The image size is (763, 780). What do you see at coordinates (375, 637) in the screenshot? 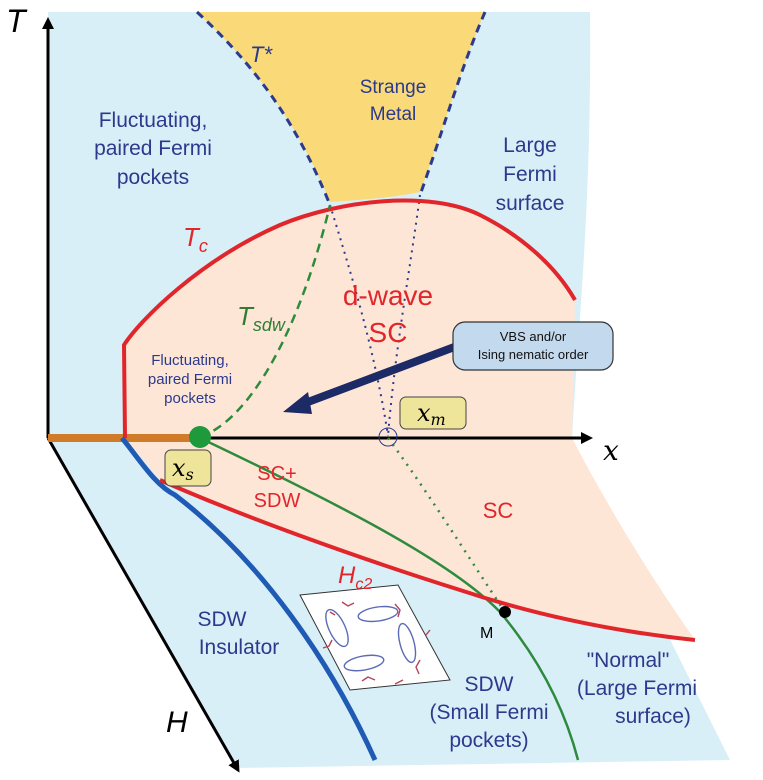
I see `fermi-pocket-illustration` at bounding box center [375, 637].